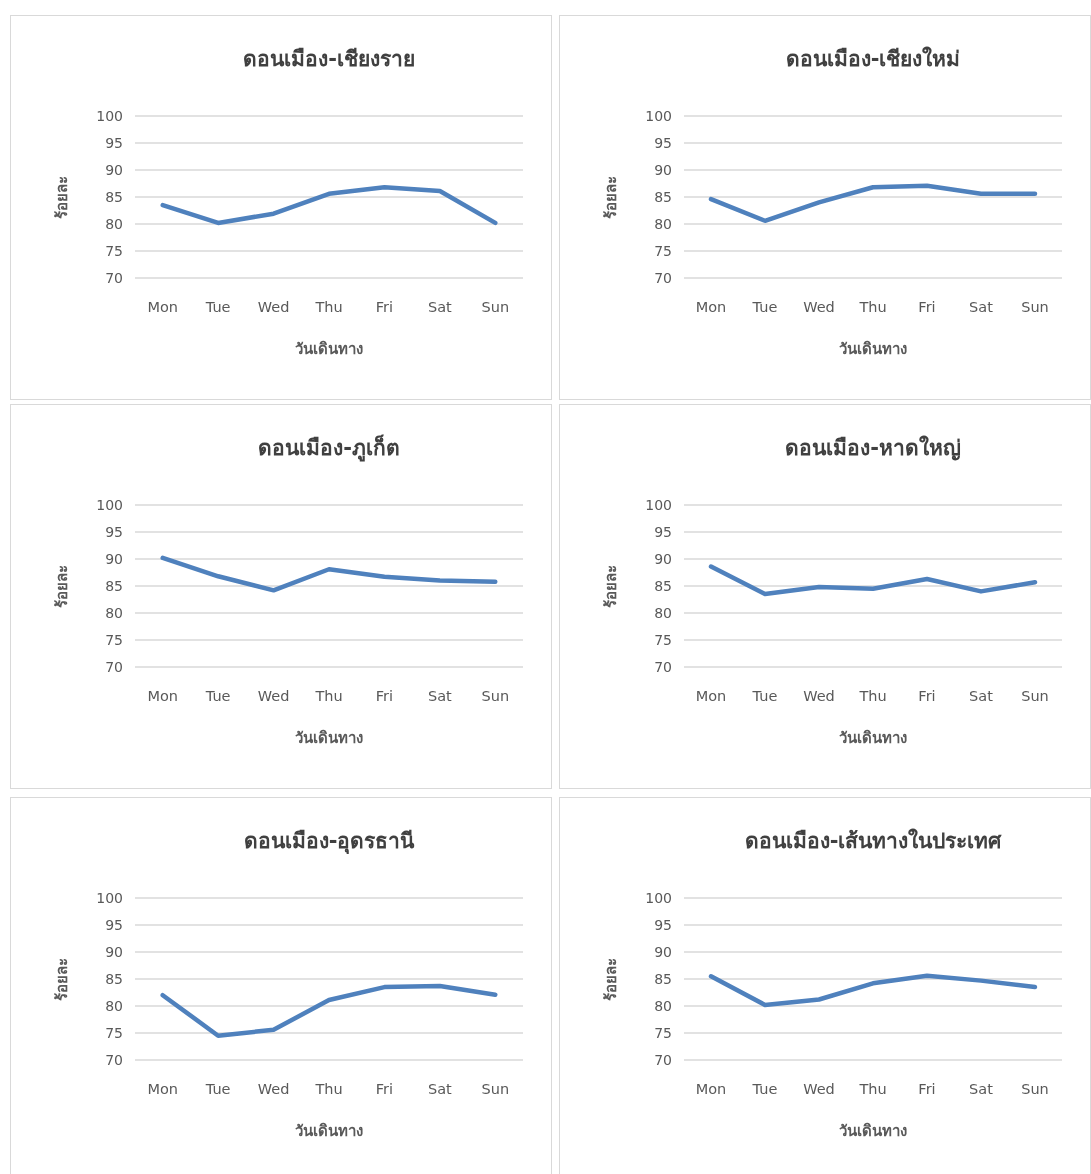  I want to click on chart-title: ดอนเมือง-อุดรธานี, so click(329, 842).